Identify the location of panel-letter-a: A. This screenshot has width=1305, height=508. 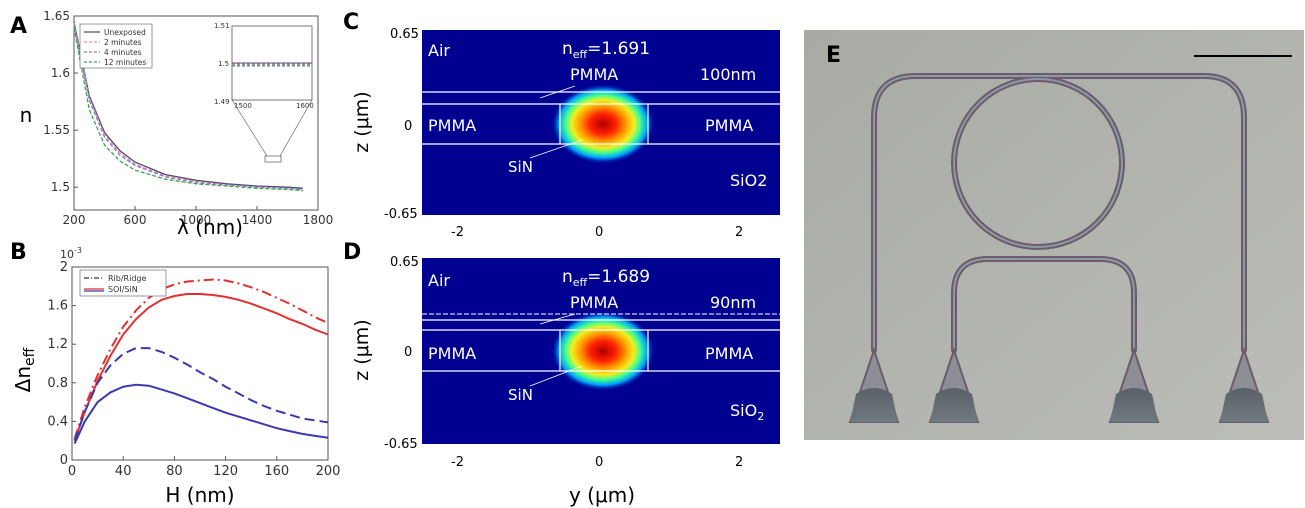
(19, 26).